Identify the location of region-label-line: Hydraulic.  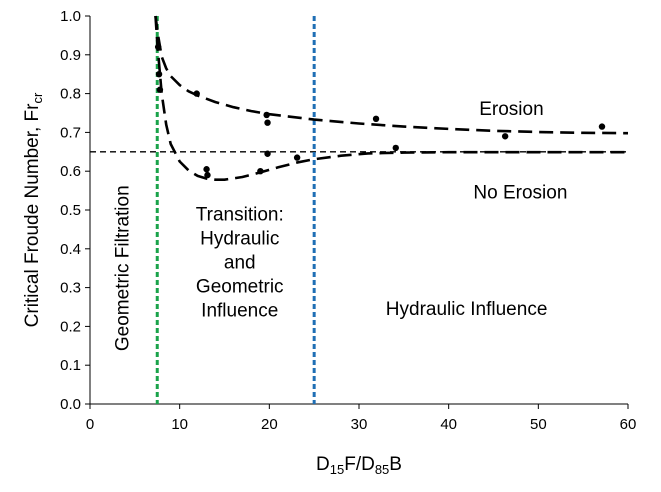
(239, 238).